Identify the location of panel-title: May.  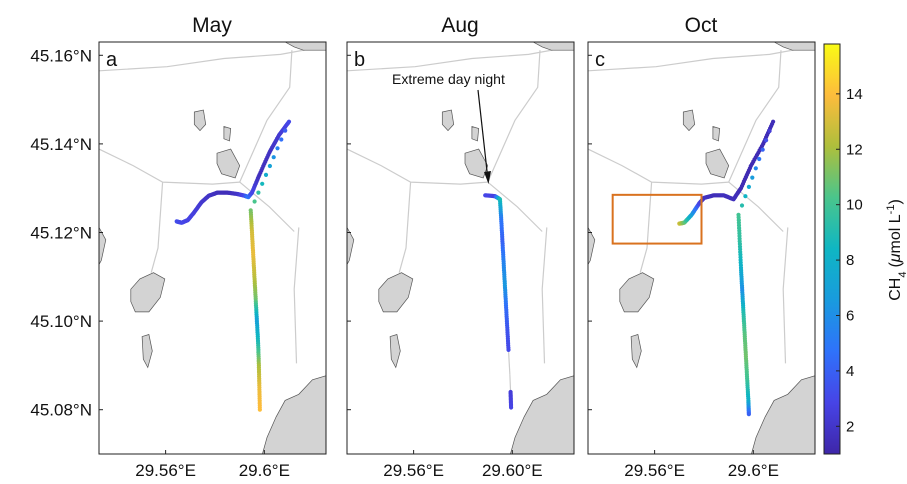
(212, 25).